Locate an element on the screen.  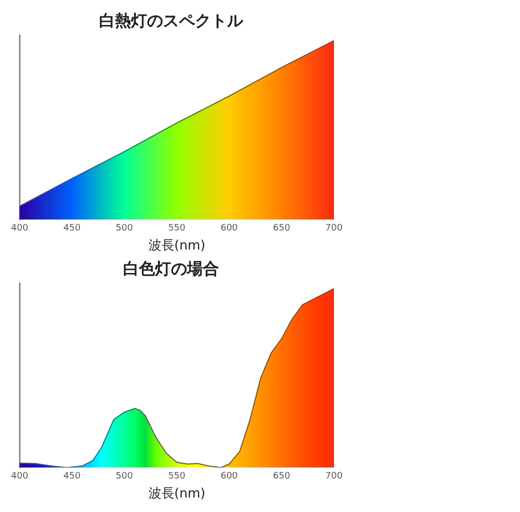
chart-title: 白熱灯のスペクトル is located at coordinates (171, 20).